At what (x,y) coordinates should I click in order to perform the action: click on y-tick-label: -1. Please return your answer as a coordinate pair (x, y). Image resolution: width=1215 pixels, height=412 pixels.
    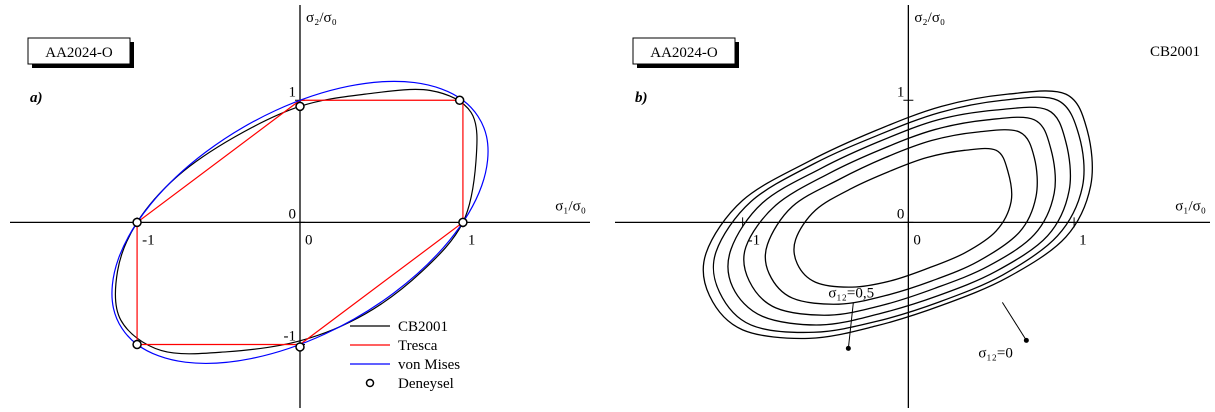
    Looking at the image, I should click on (290, 336).